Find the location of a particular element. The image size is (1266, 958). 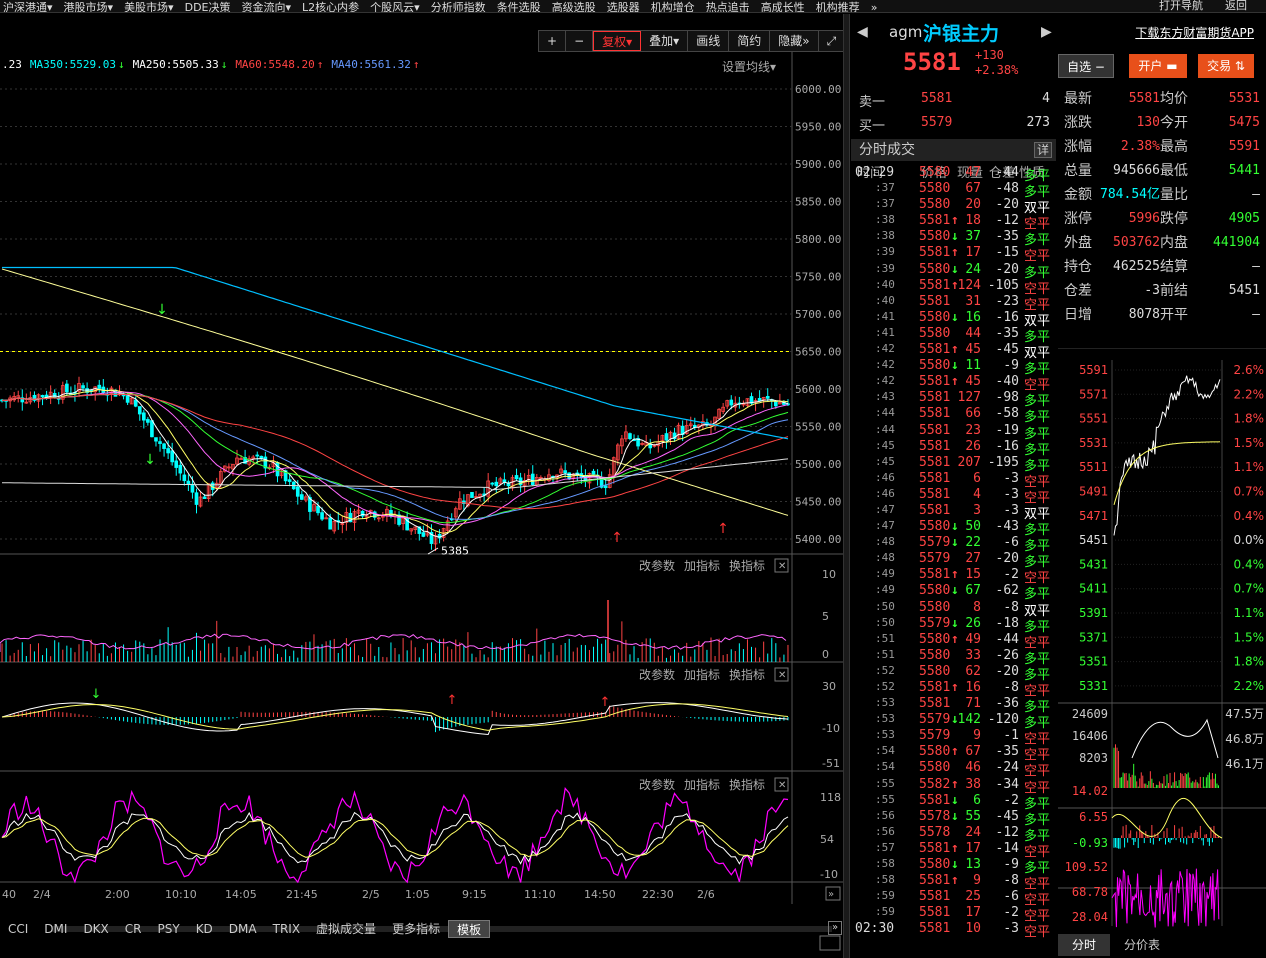

tick-row: :53 5579 9 -1 空平 is located at coordinates (953, 737).